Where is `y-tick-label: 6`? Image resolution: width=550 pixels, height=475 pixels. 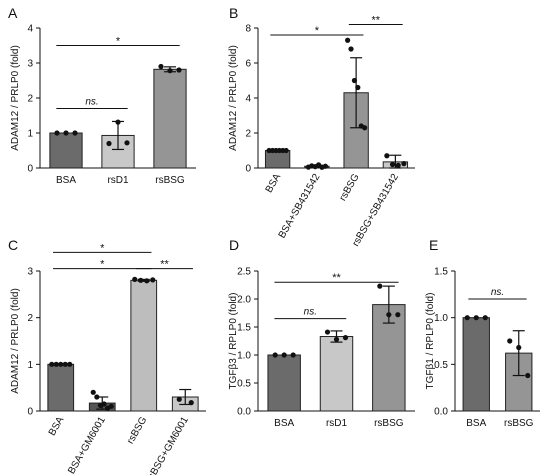
y-tick-label: 6 is located at coordinates (248, 64).